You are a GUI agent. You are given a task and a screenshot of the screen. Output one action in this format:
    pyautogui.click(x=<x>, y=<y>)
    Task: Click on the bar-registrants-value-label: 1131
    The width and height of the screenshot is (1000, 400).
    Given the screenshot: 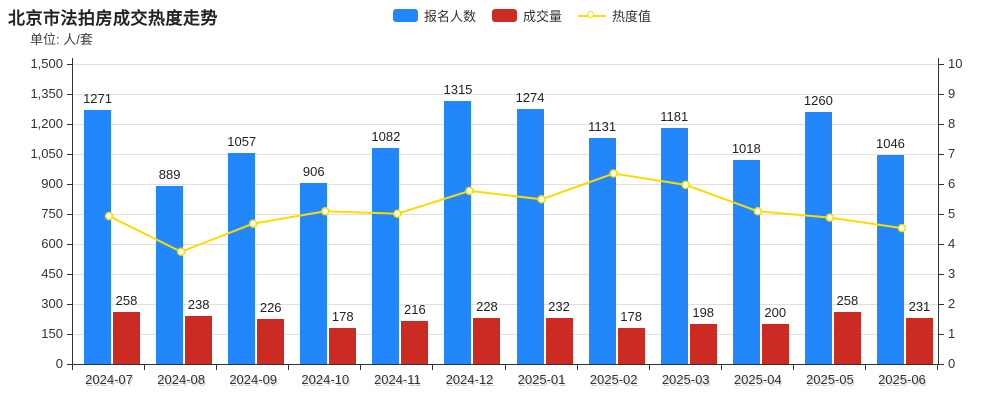 What is the action you would take?
    pyautogui.click(x=602, y=126)
    